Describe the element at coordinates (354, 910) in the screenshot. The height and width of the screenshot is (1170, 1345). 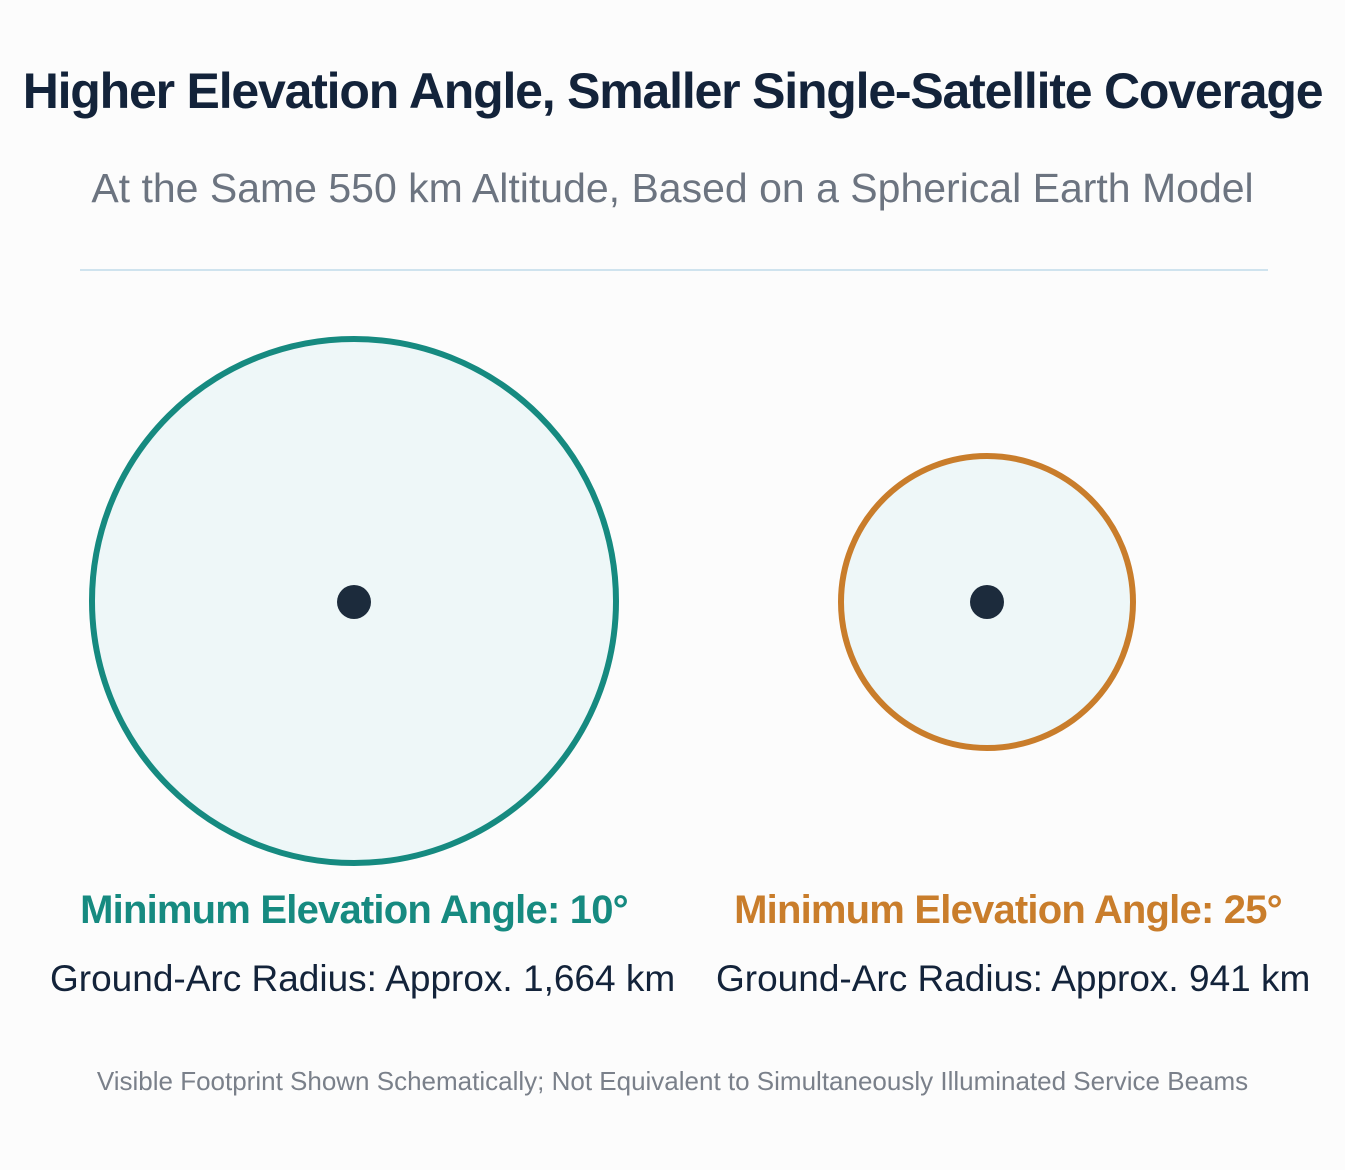
I see `angle-label-10deg: Minimum Elevation Angle: 10°` at that location.